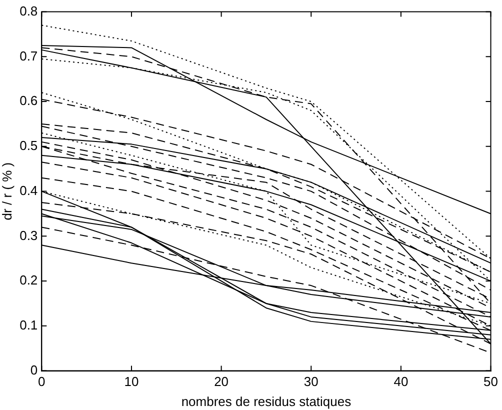 The height and width of the screenshot is (410, 502). I want to click on x-axis-title: nombres de residus statiques, so click(266, 401).